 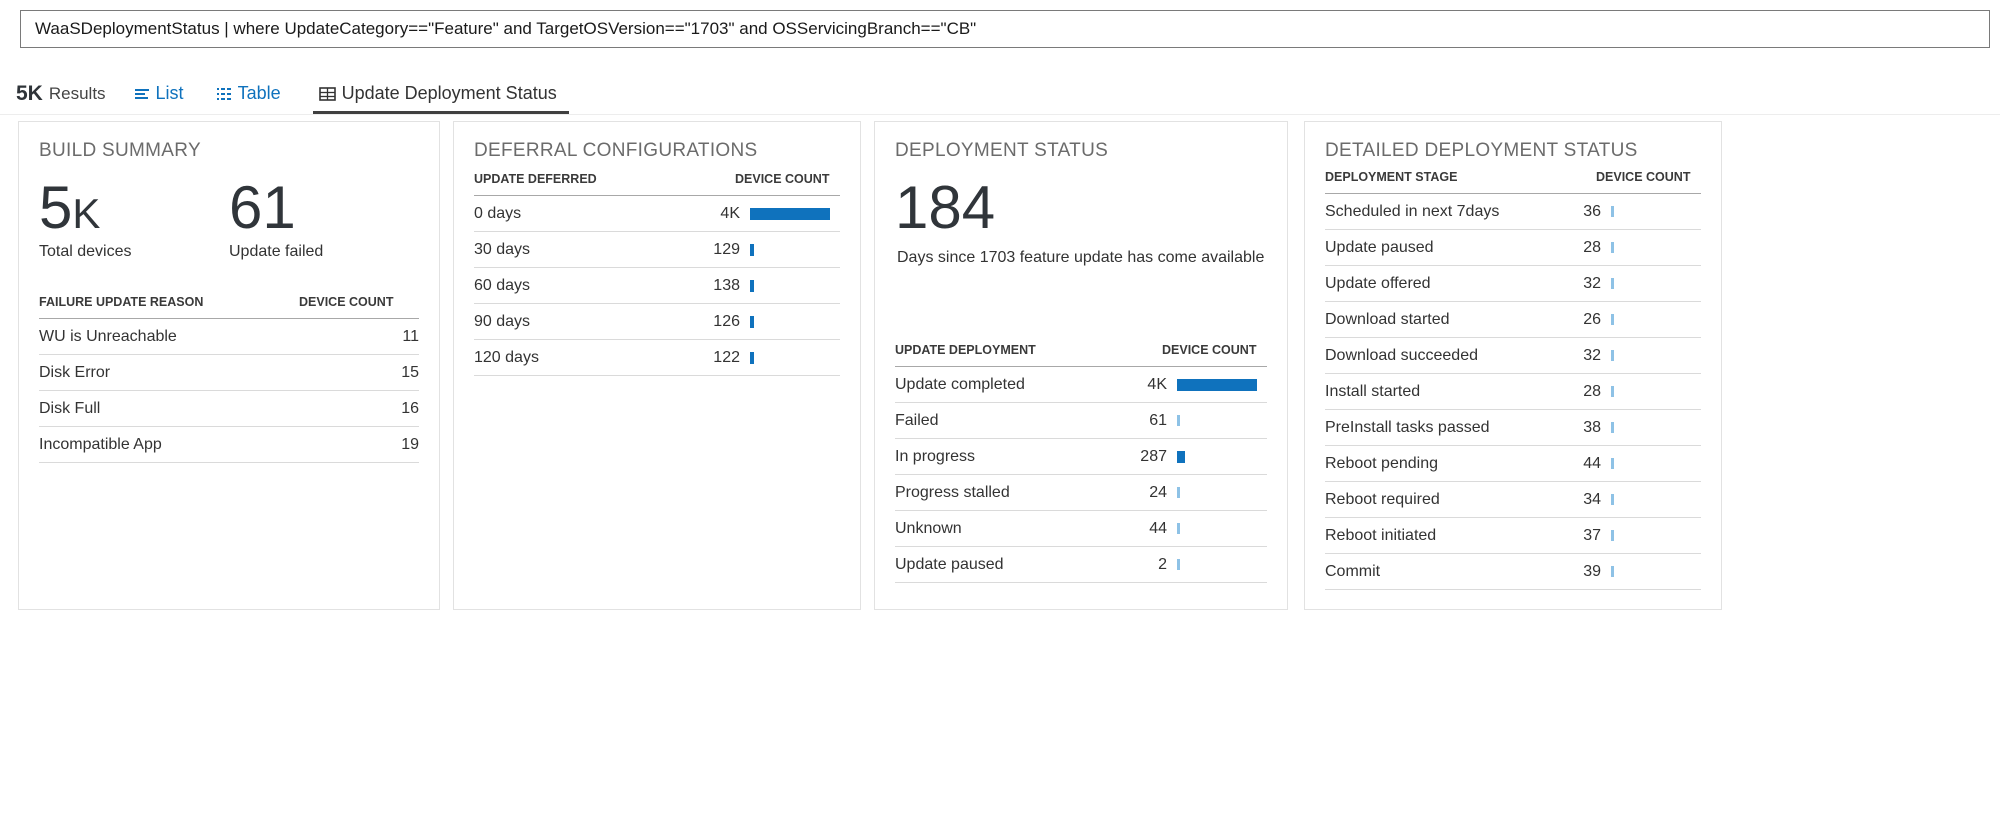 I want to click on row-value: 2, so click(x=1162, y=564).